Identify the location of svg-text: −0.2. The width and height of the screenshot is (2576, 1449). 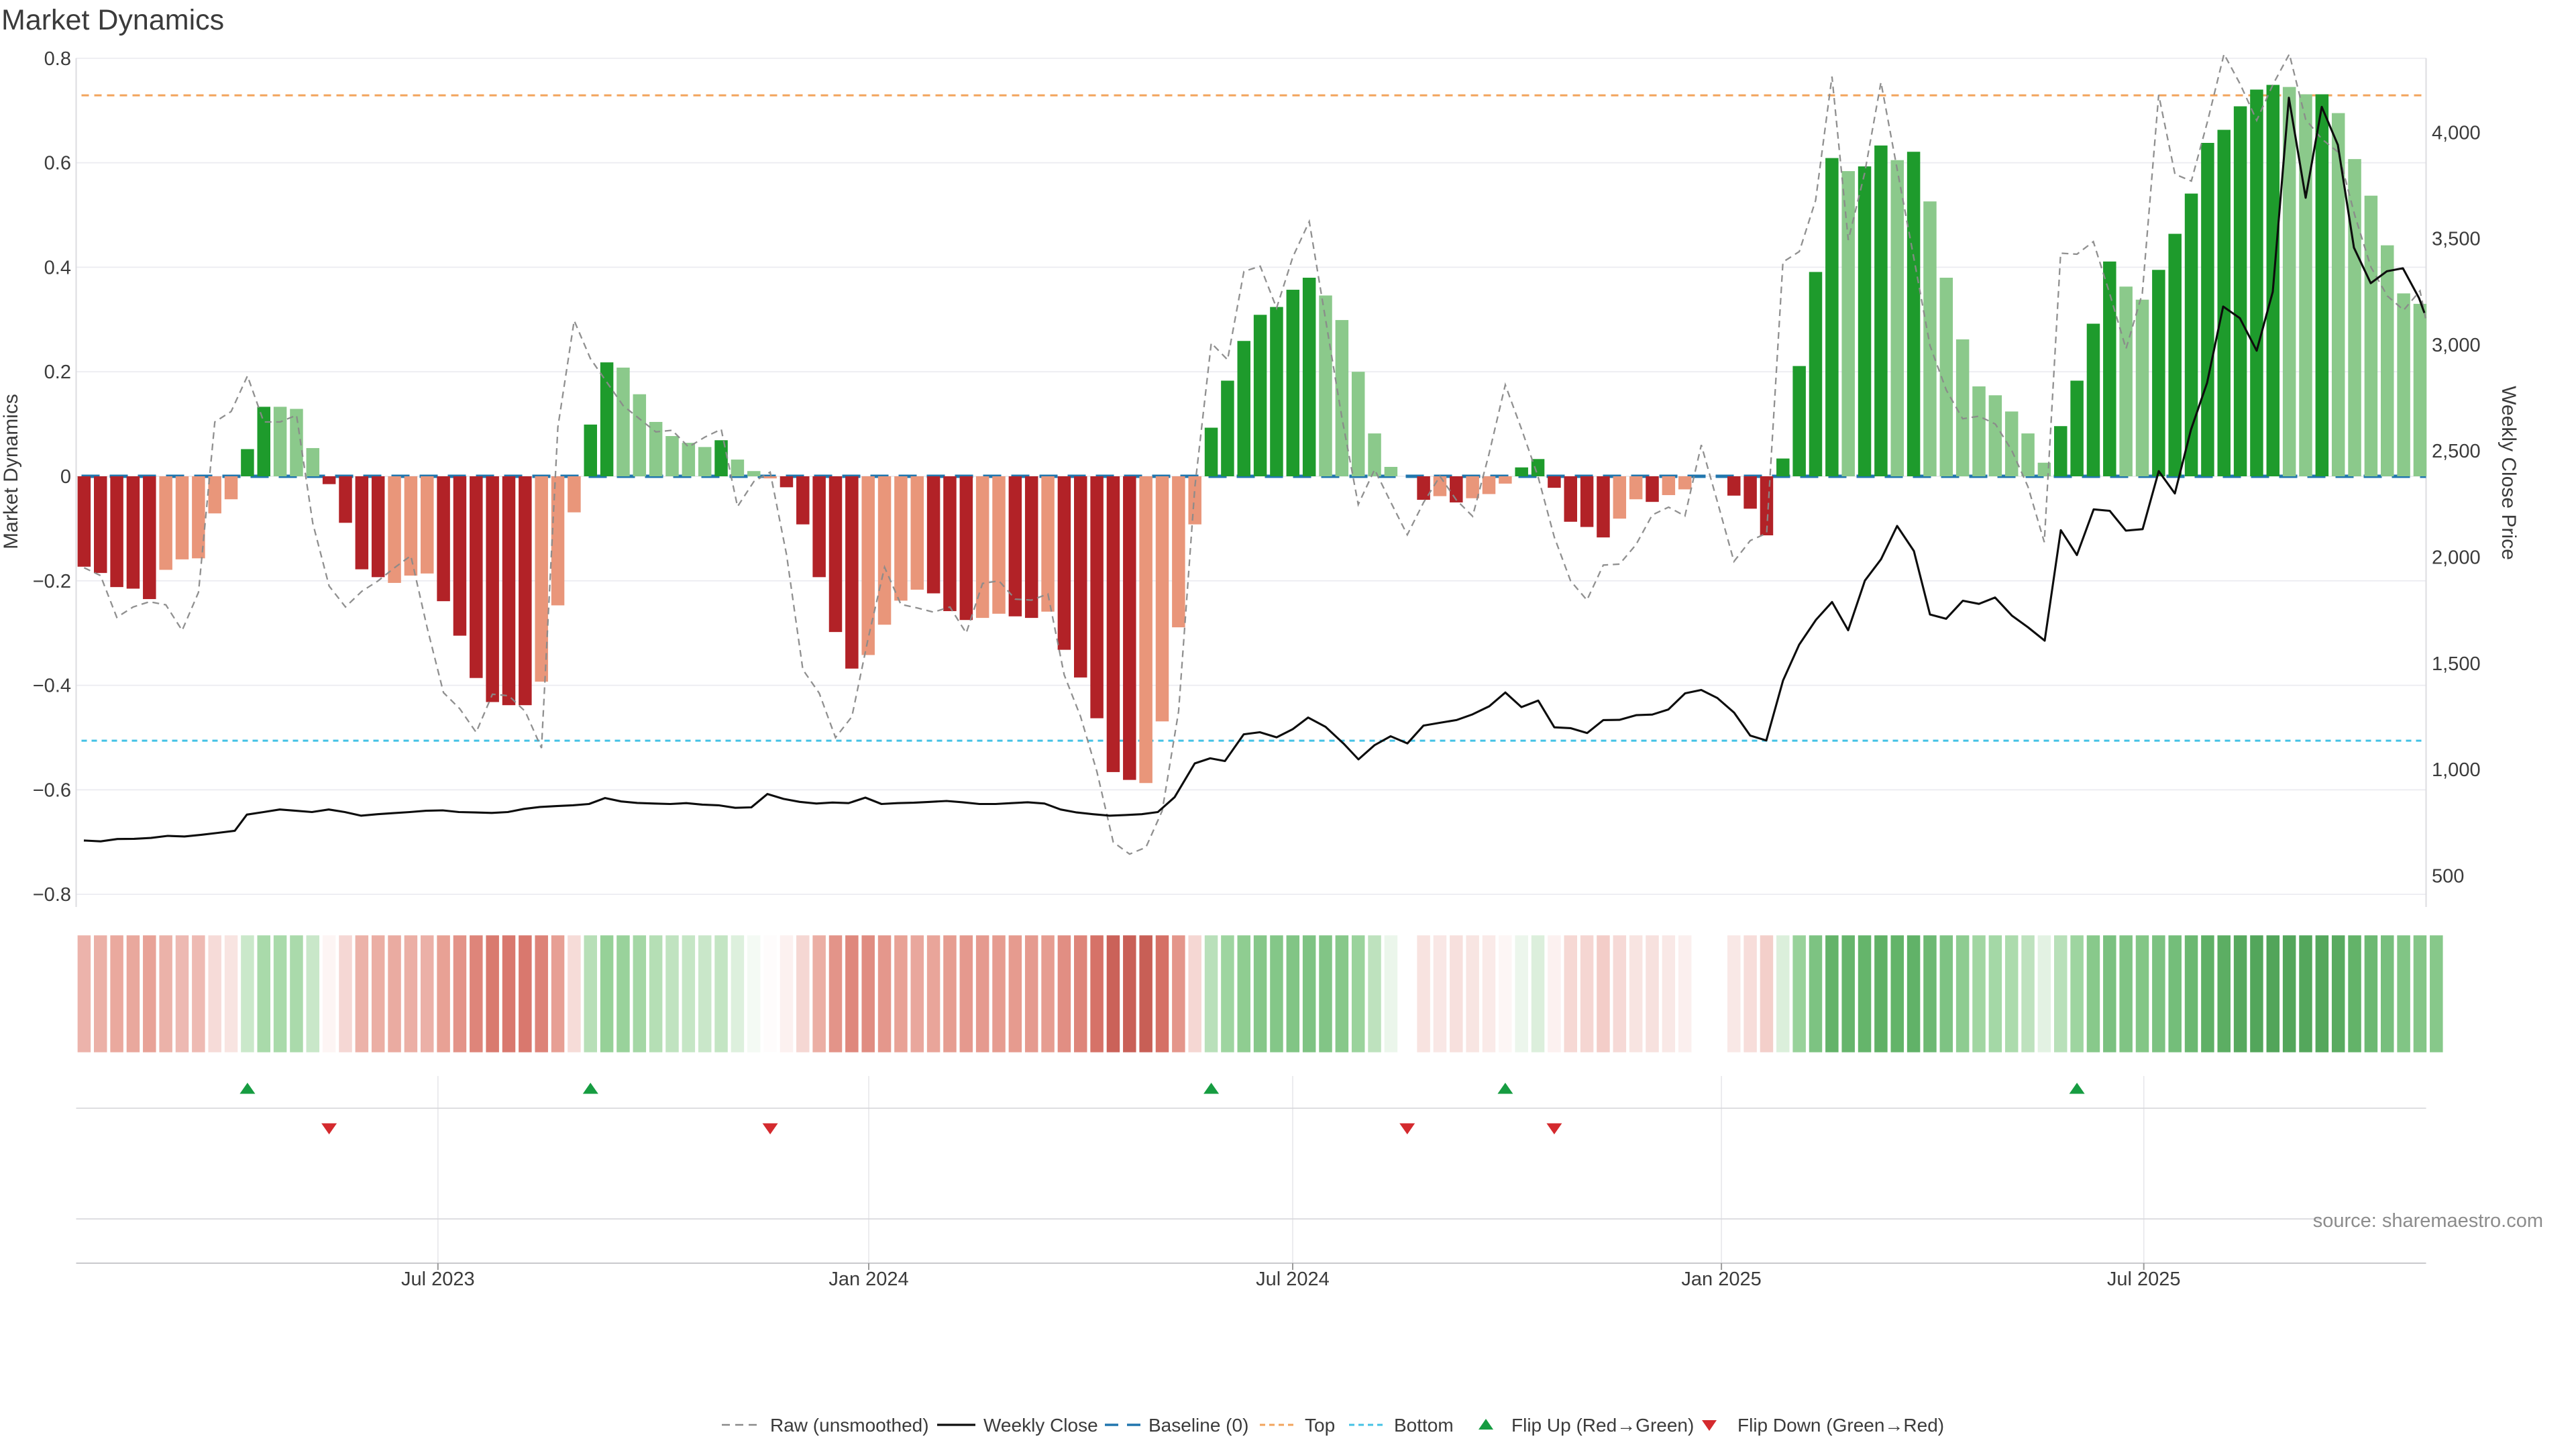
(52, 581).